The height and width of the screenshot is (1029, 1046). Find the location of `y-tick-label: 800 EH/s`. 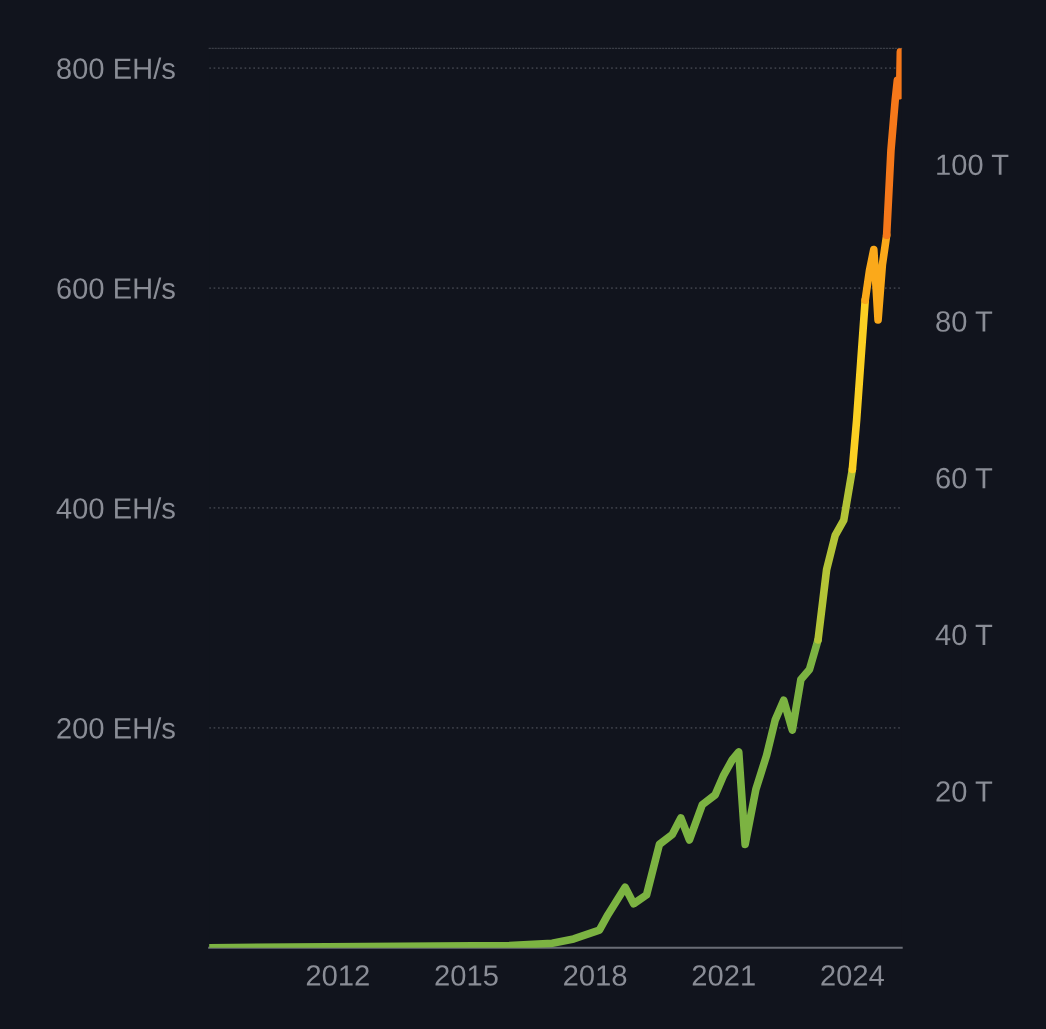

y-tick-label: 800 EH/s is located at coordinates (116, 68).